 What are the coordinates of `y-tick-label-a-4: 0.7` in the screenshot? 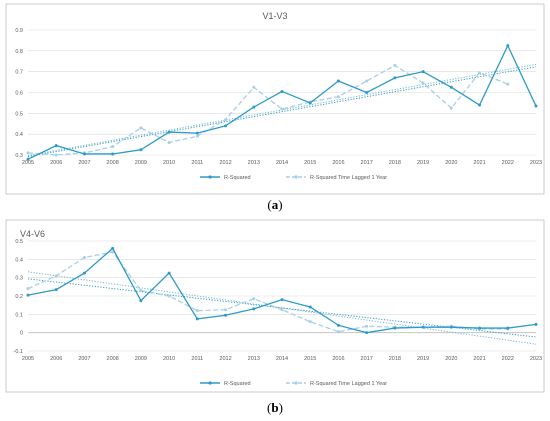 It's located at (19, 73).